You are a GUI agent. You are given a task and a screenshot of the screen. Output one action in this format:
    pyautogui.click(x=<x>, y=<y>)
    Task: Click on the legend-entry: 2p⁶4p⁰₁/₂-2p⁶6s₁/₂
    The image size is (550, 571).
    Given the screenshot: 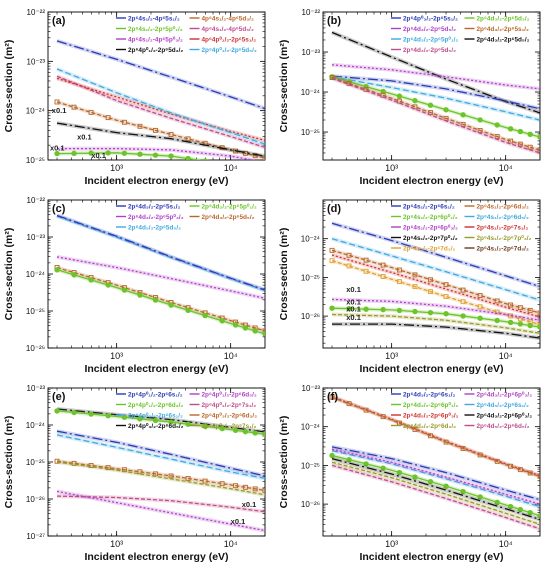 What is the action you would take?
    pyautogui.click(x=155, y=395)
    